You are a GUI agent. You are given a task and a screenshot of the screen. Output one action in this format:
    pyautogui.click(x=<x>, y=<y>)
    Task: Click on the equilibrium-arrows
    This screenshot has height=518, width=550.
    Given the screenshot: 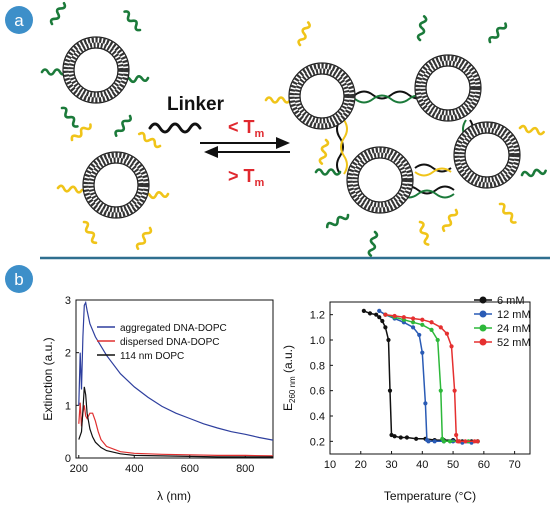 What is the action you would take?
    pyautogui.click(x=245, y=147)
    